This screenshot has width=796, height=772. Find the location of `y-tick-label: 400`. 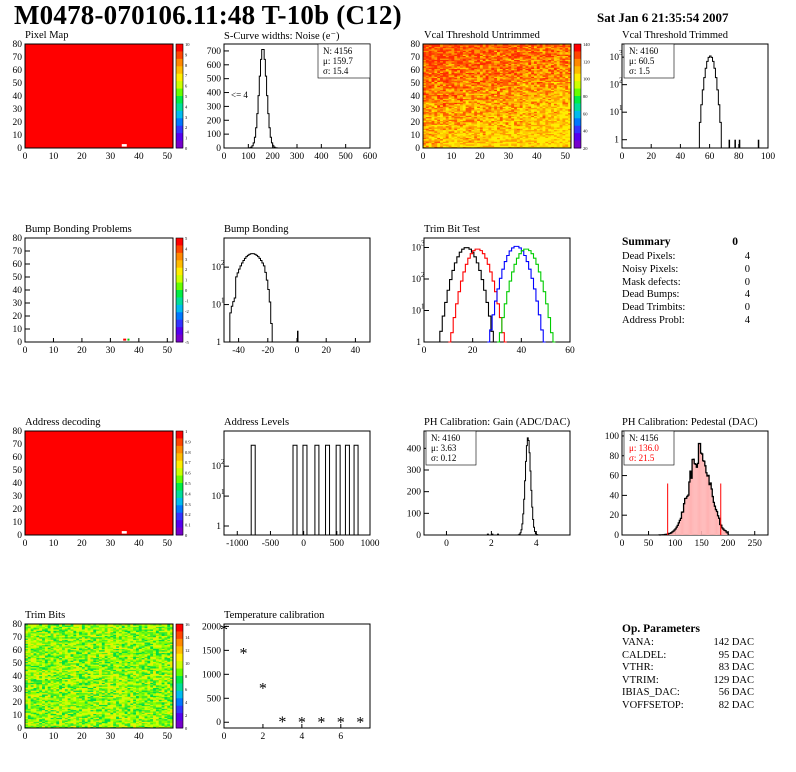

y-tick-label: 400 is located at coordinates (414, 449).